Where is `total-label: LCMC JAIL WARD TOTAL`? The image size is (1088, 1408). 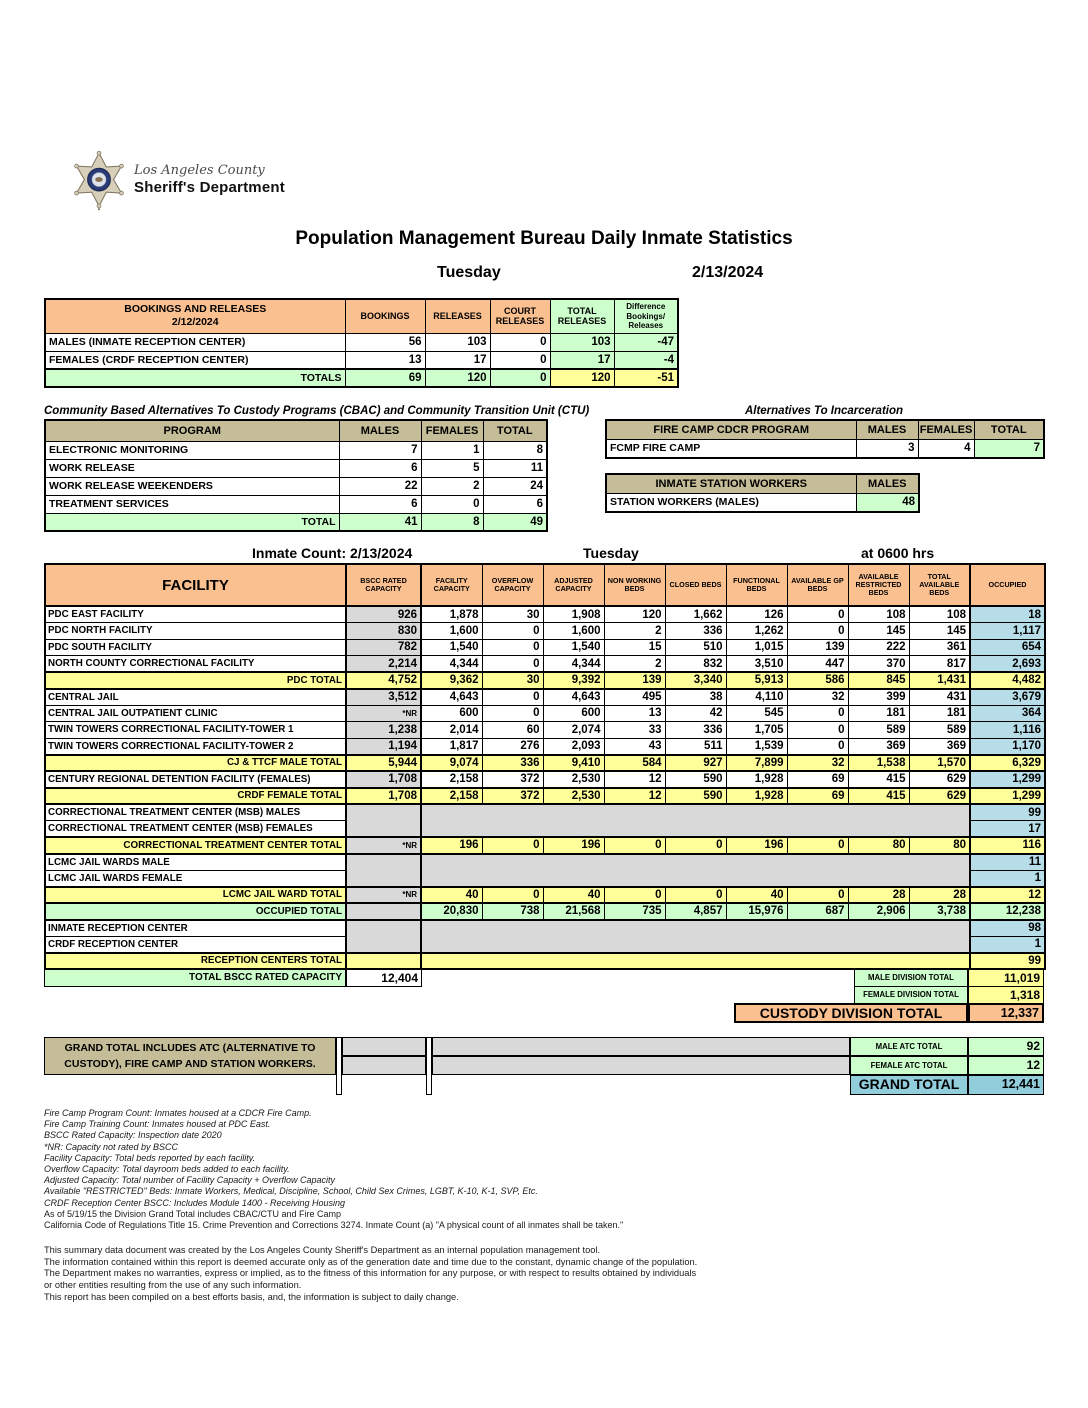
total-label: LCMC JAIL WARD TOTAL is located at coordinates (195, 894).